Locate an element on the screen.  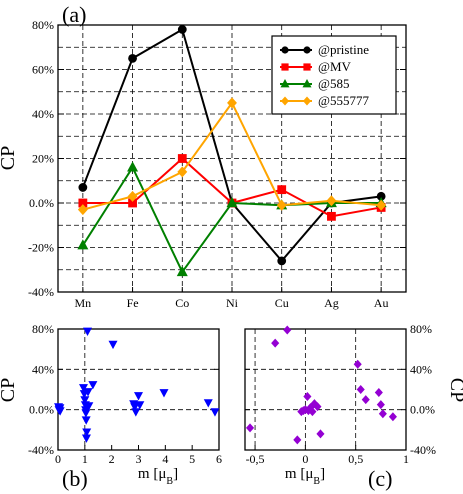
panel-c-y-axis-label: CP is located at coordinates (454, 390).